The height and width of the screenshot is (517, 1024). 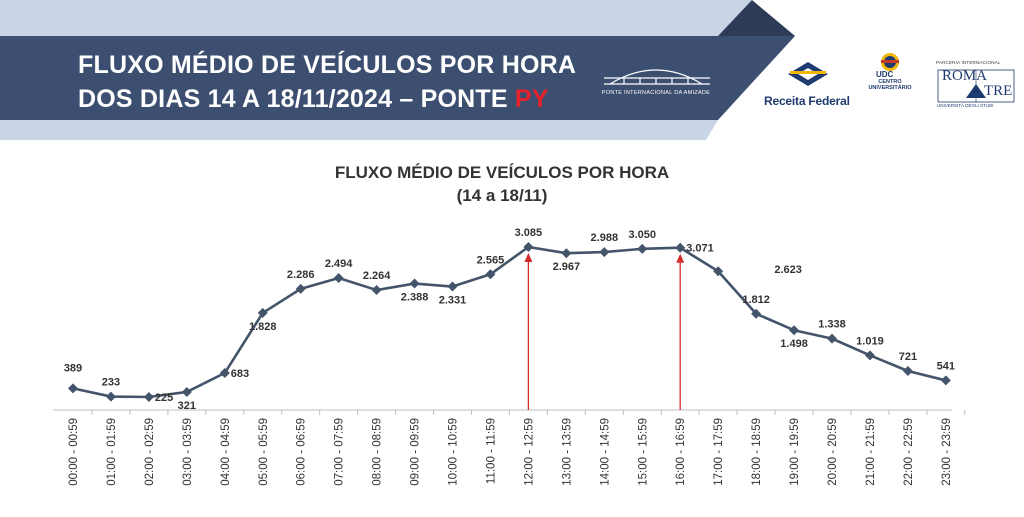 What do you see at coordinates (529, 233) in the screenshot?
I see `data-label: 3.085` at bounding box center [529, 233].